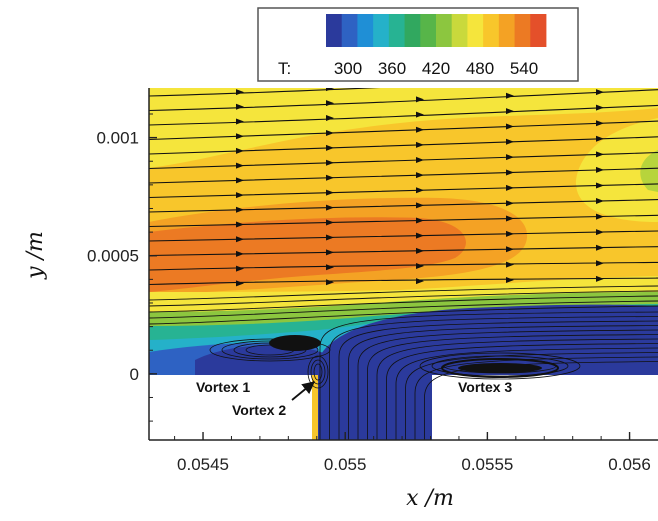 The height and width of the screenshot is (521, 658). I want to click on colorbar-tick-label: 360, so click(392, 68).